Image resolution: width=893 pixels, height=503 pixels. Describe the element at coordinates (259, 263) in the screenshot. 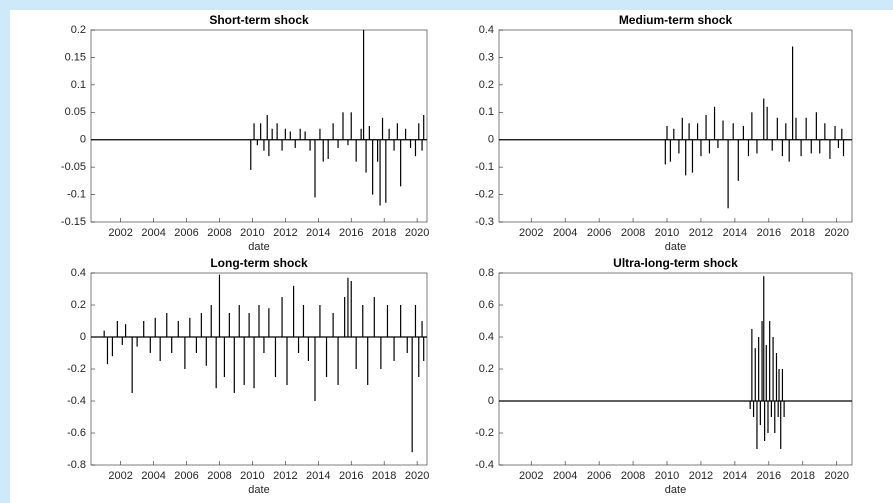

I see `chart-title: Long-term shock` at that location.